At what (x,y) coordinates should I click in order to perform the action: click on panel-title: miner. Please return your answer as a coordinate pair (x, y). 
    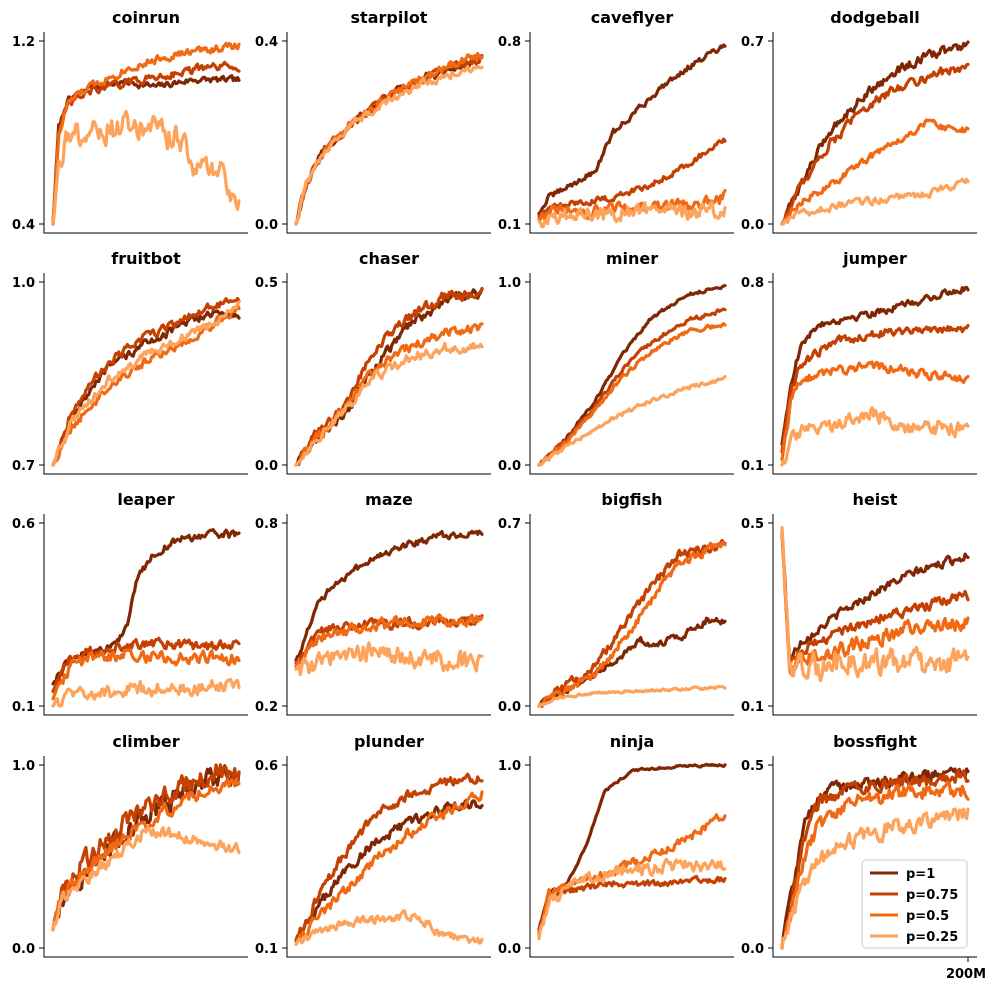
    Looking at the image, I should click on (632, 258).